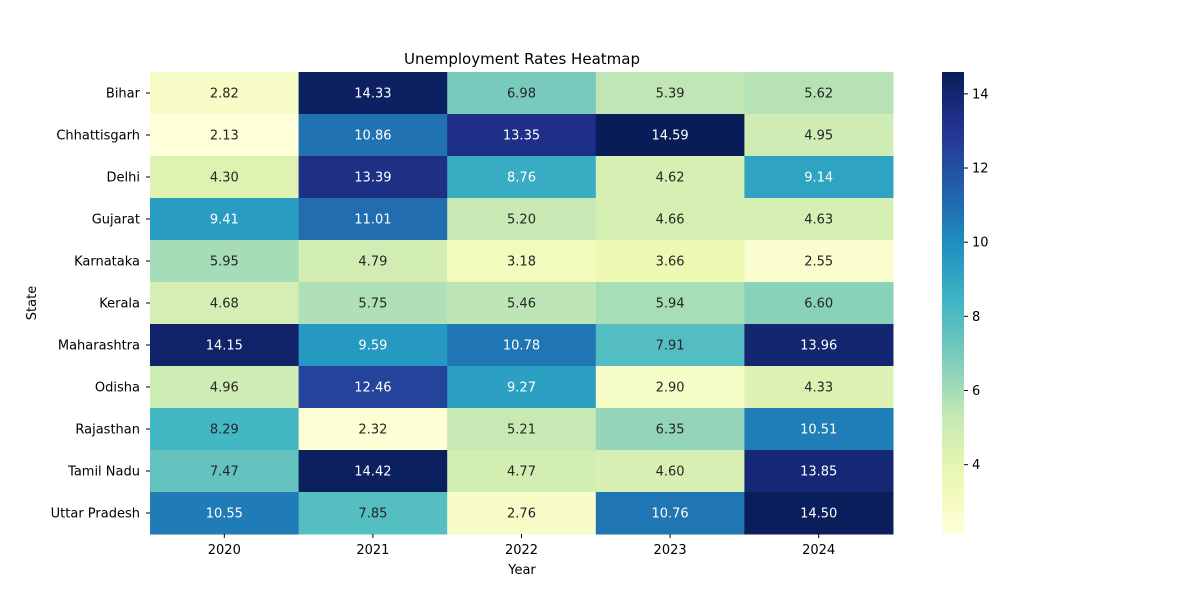 The height and width of the screenshot is (600, 1200). I want to click on cell-value-label: 9.27, so click(521, 388).